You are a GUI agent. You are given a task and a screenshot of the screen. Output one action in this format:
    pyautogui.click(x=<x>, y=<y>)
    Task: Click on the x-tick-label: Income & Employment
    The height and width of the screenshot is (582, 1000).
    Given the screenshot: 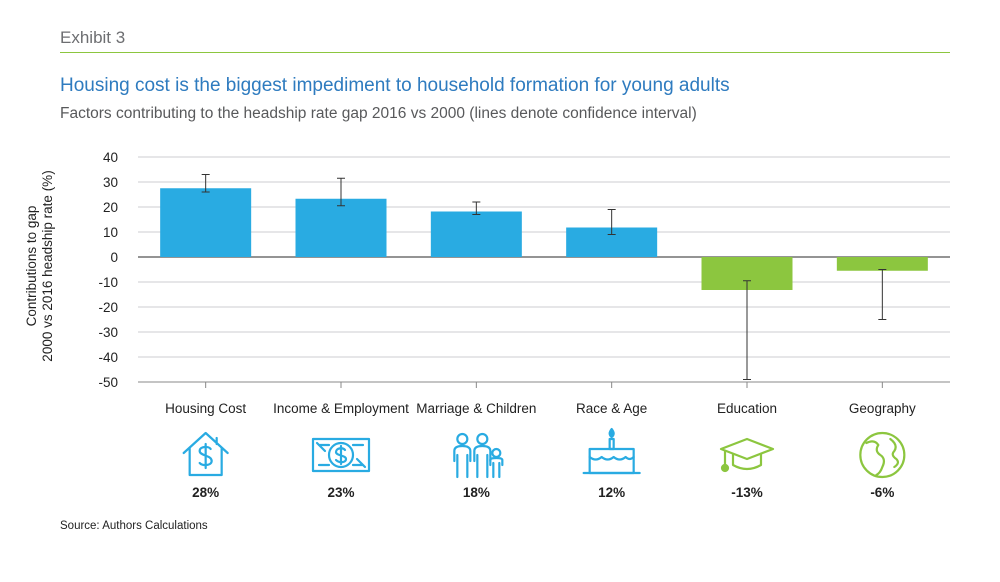 What is the action you would take?
    pyautogui.click(x=341, y=408)
    